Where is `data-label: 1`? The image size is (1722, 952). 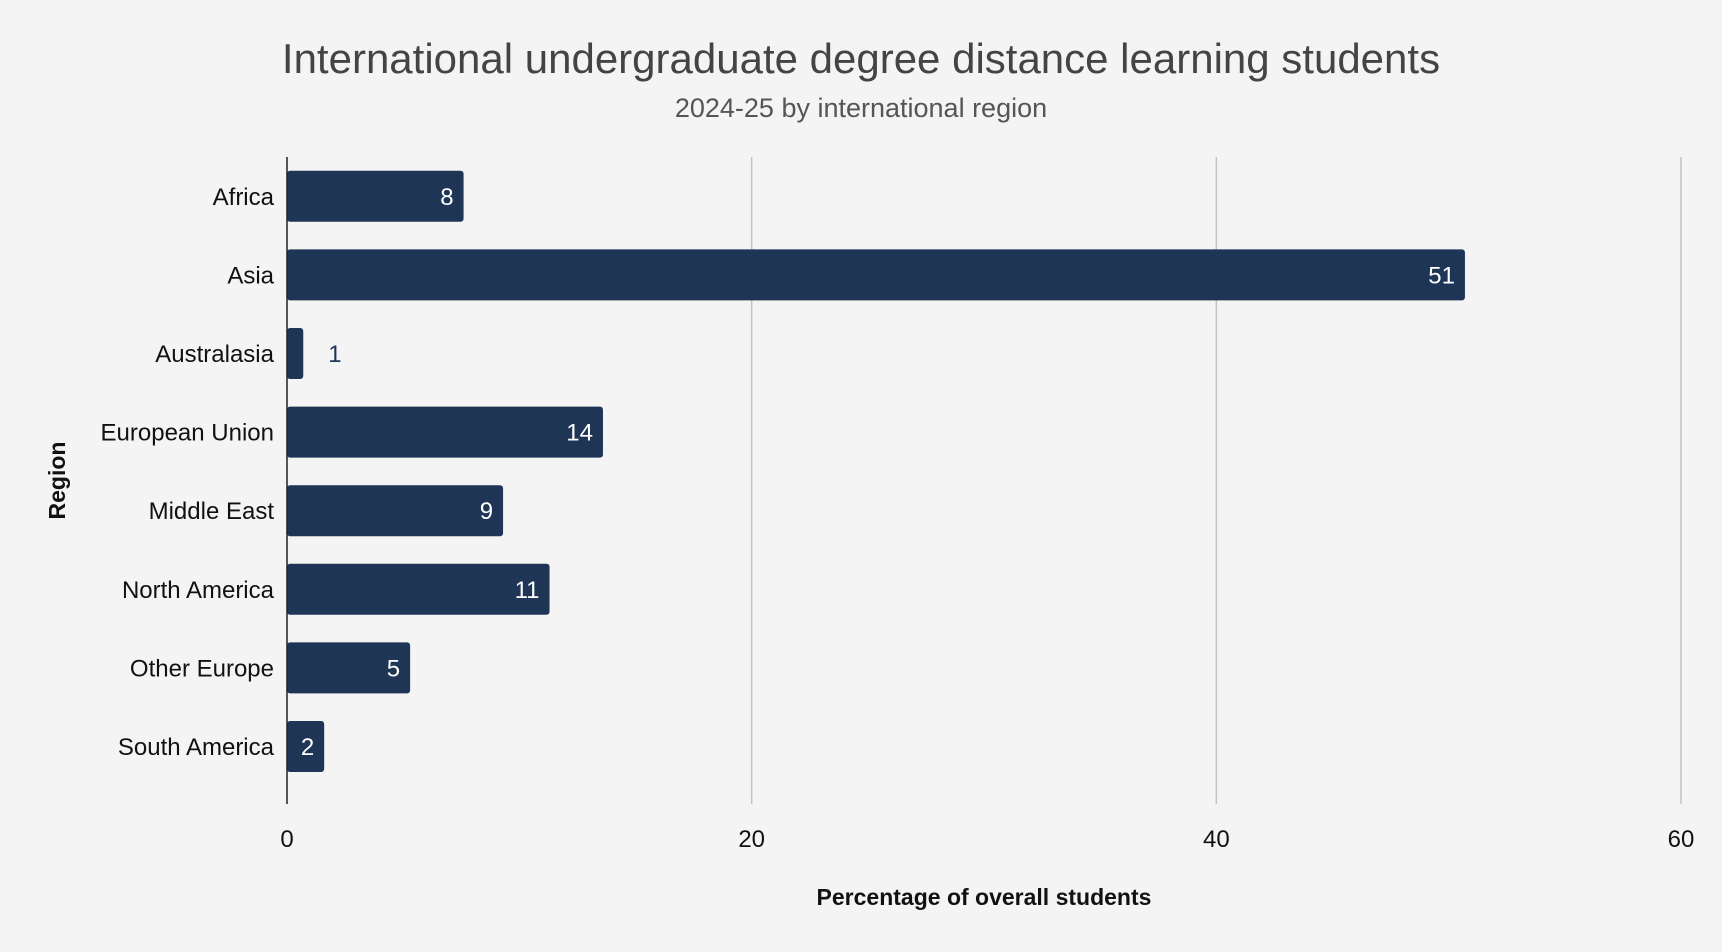 data-label: 1 is located at coordinates (334, 354).